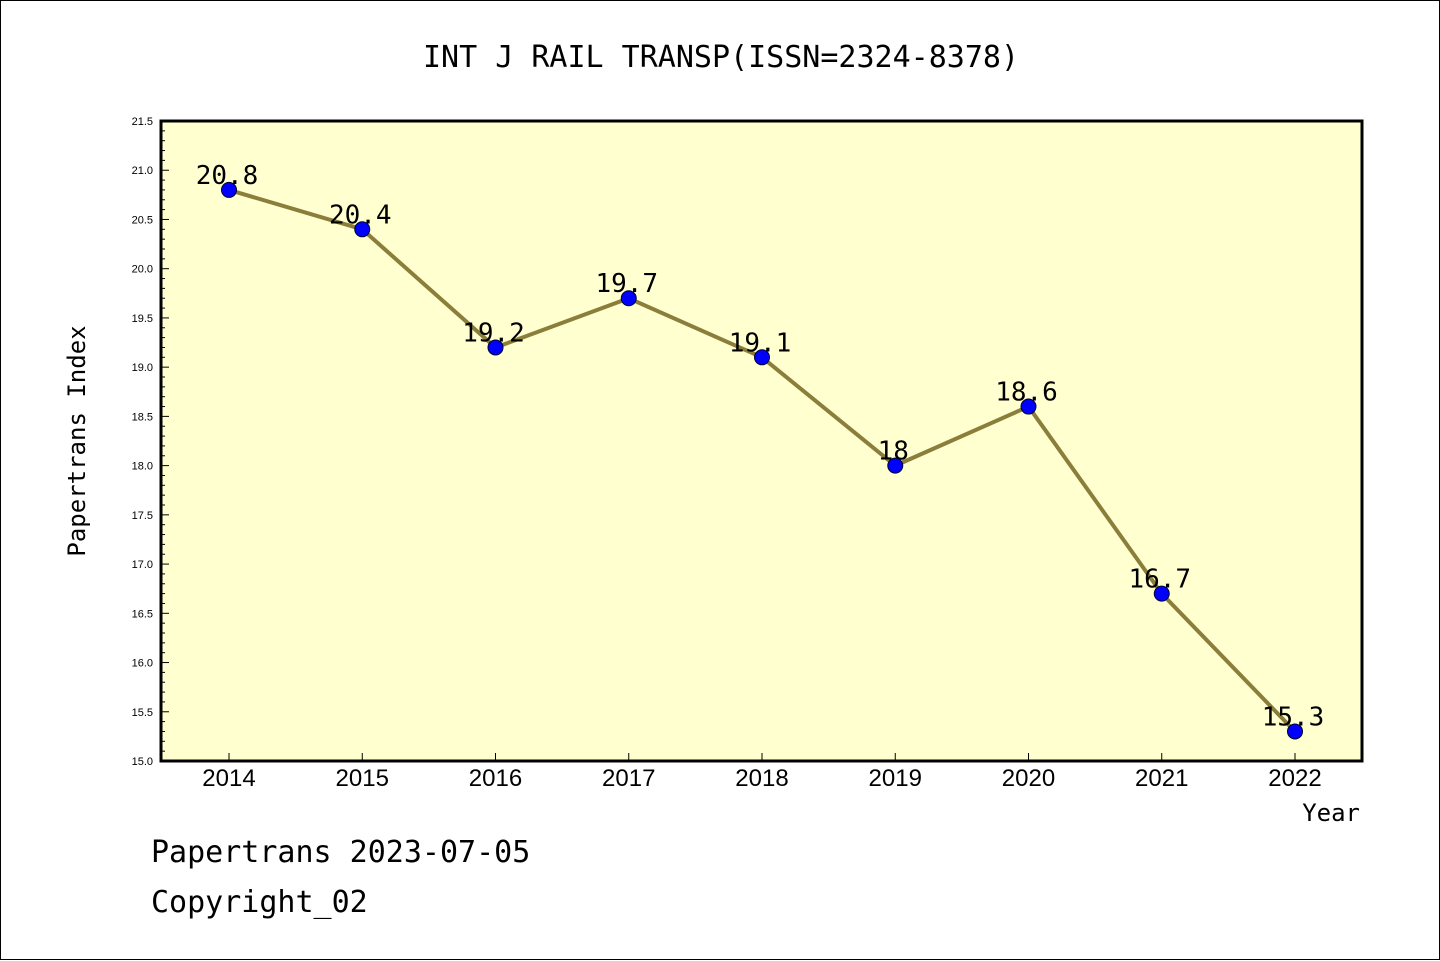 Image resolution: width=1440 pixels, height=961 pixels. Describe the element at coordinates (893, 452) in the screenshot. I see `data-label: 18` at that location.